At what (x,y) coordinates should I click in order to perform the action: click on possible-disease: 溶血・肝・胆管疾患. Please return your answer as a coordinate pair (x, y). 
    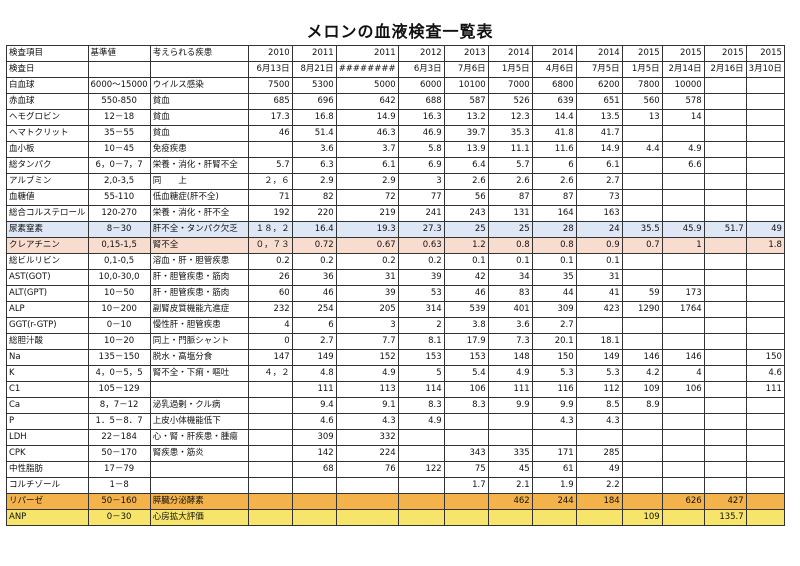
    Looking at the image, I should click on (199, 261).